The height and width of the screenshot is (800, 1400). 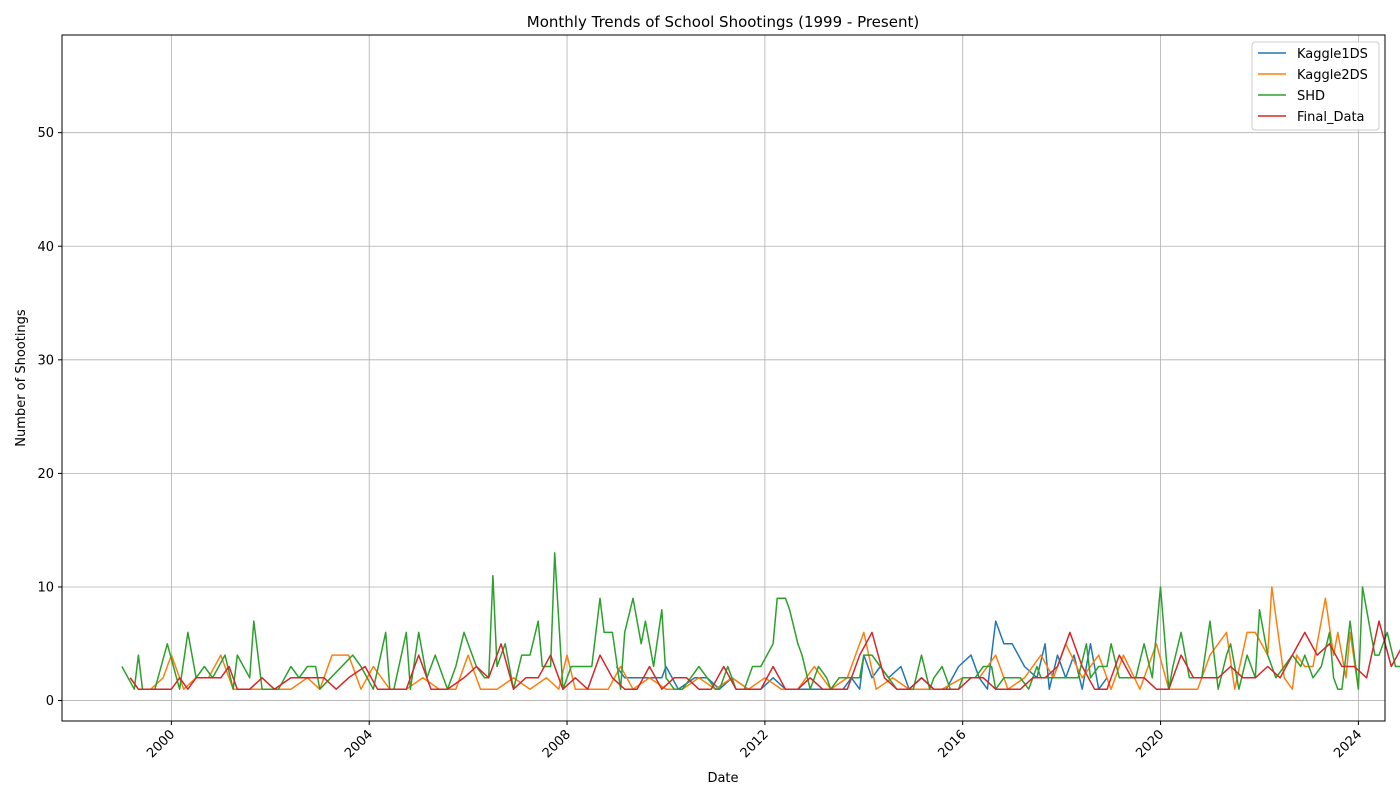 I want to click on legend-label: Kaggle1DS, so click(x=1332, y=54).